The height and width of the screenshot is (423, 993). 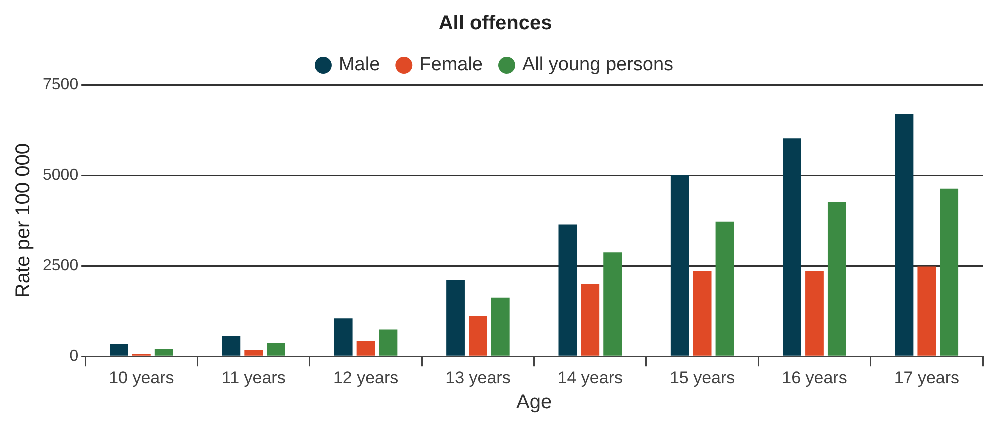 I want to click on x-tick-label: 12 years, so click(x=366, y=378).